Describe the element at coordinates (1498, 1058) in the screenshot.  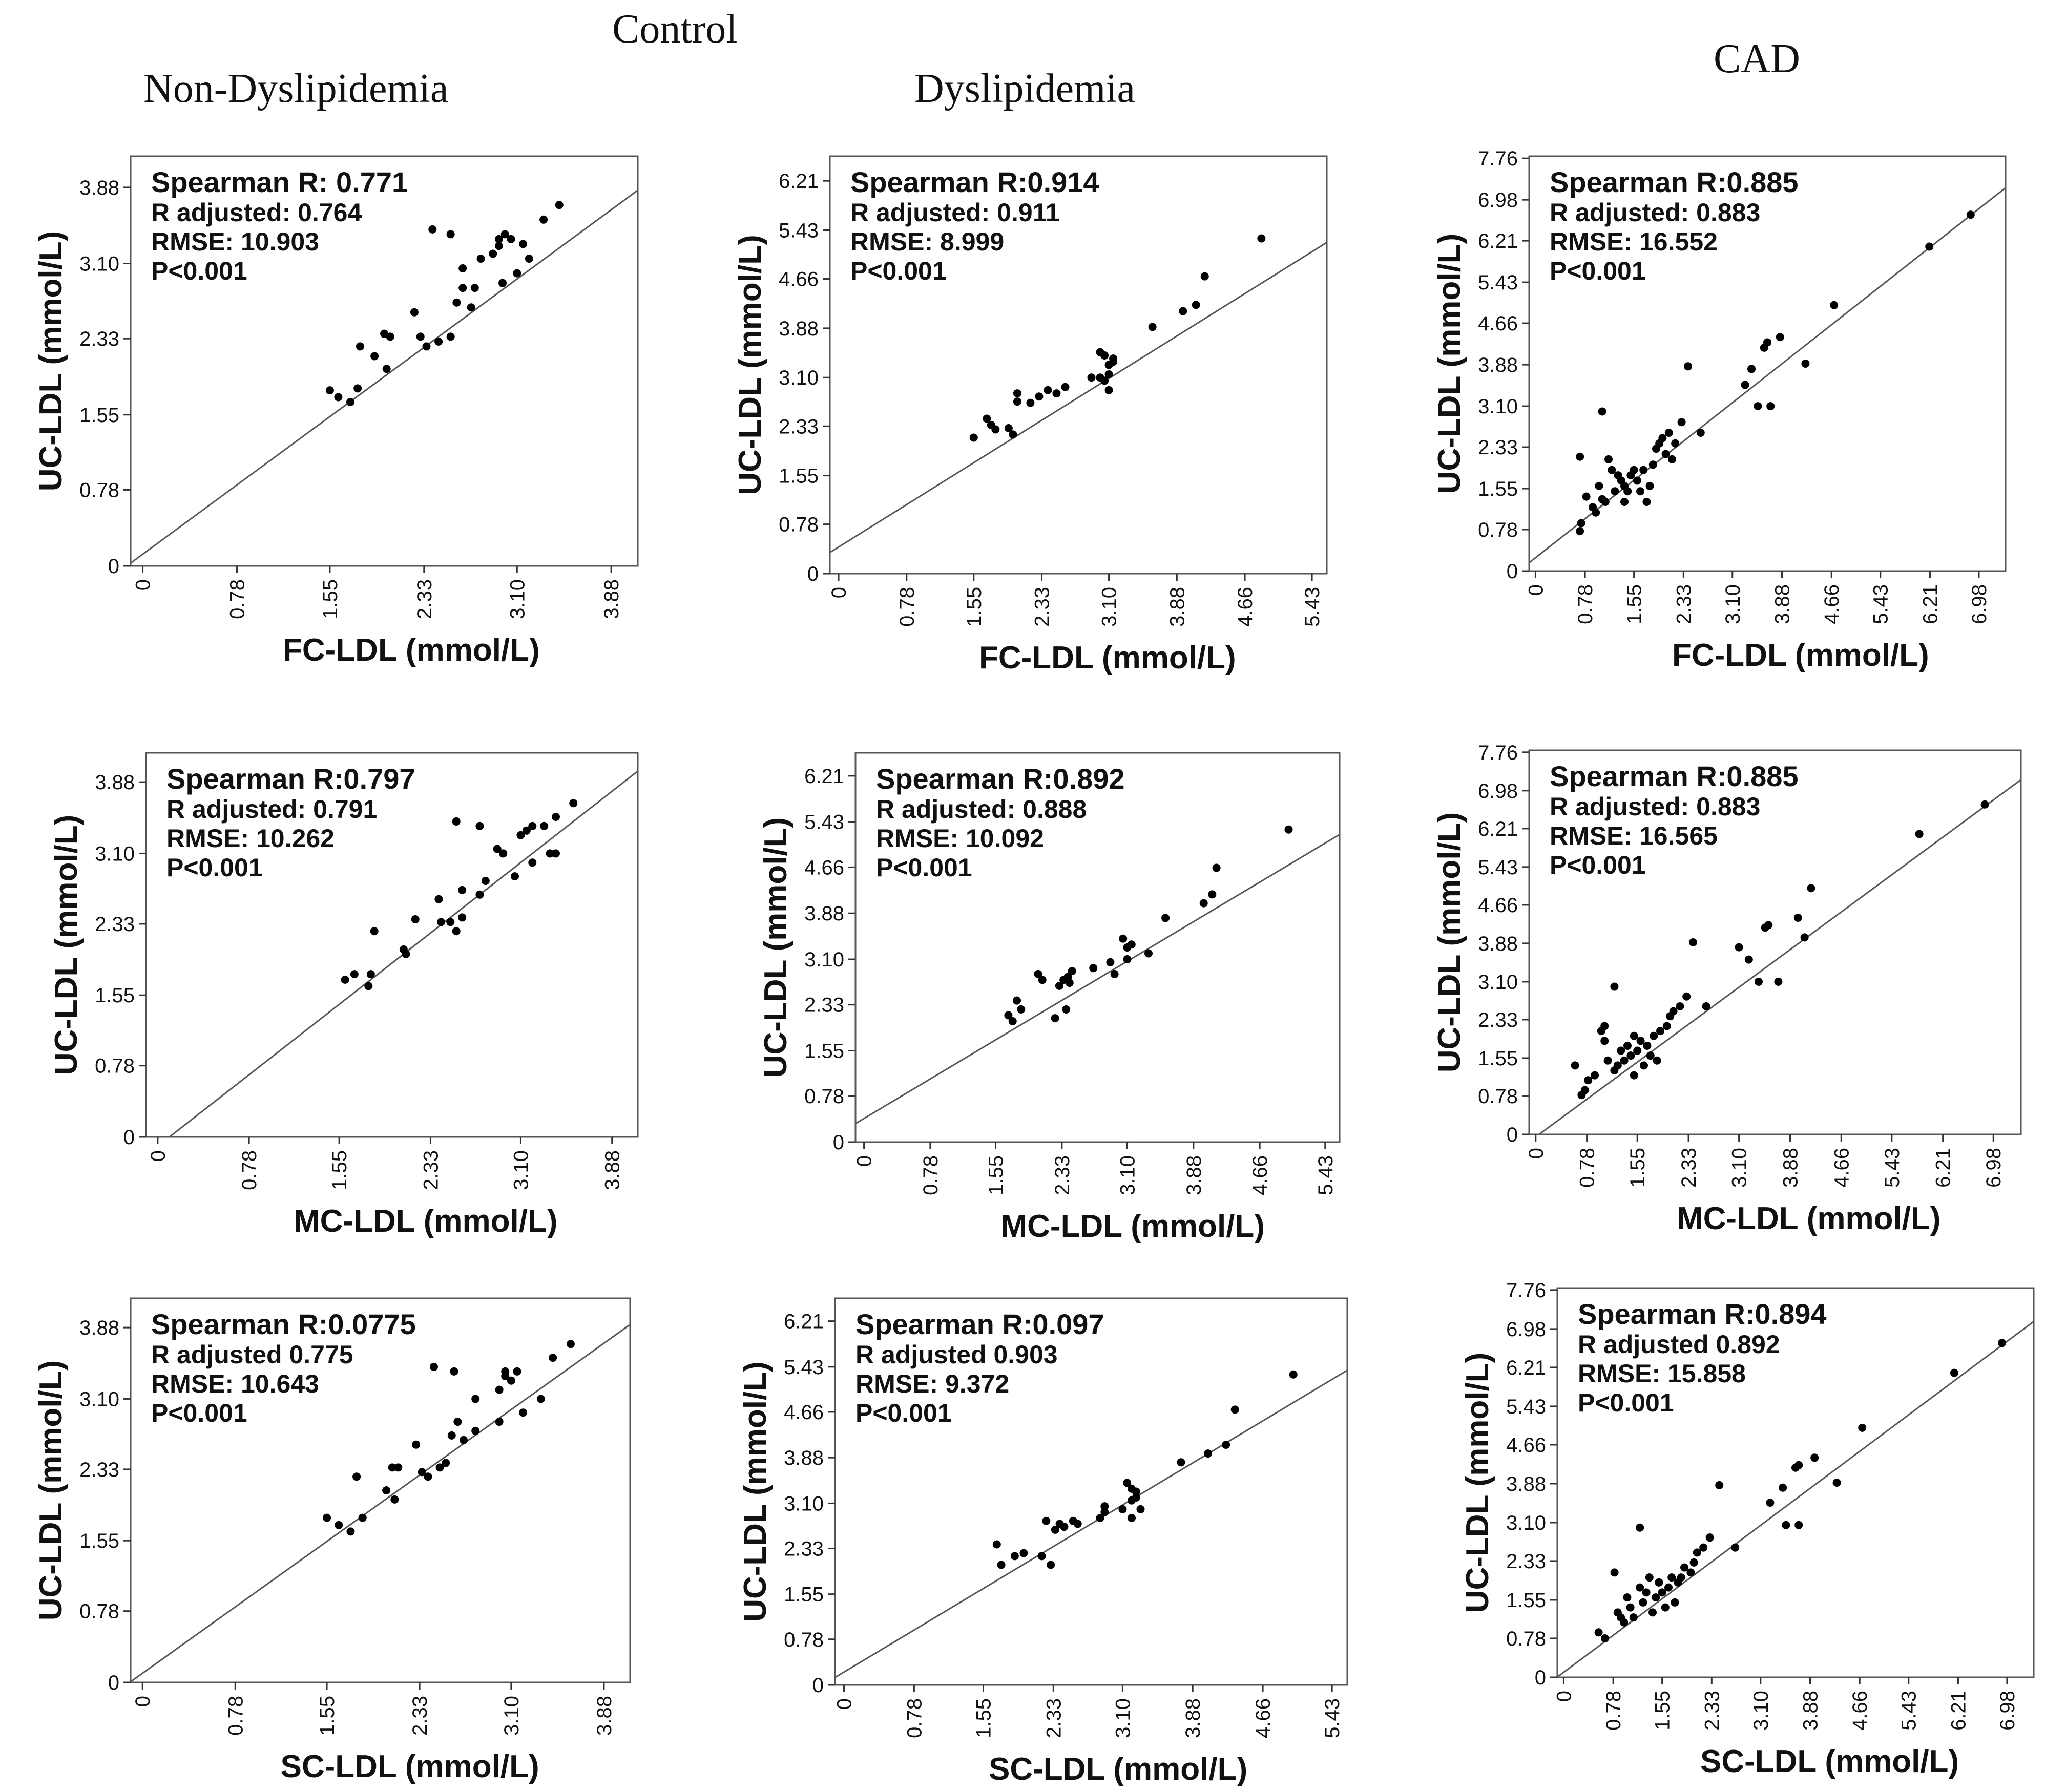
I see `y-tick-label: 1.55` at that location.